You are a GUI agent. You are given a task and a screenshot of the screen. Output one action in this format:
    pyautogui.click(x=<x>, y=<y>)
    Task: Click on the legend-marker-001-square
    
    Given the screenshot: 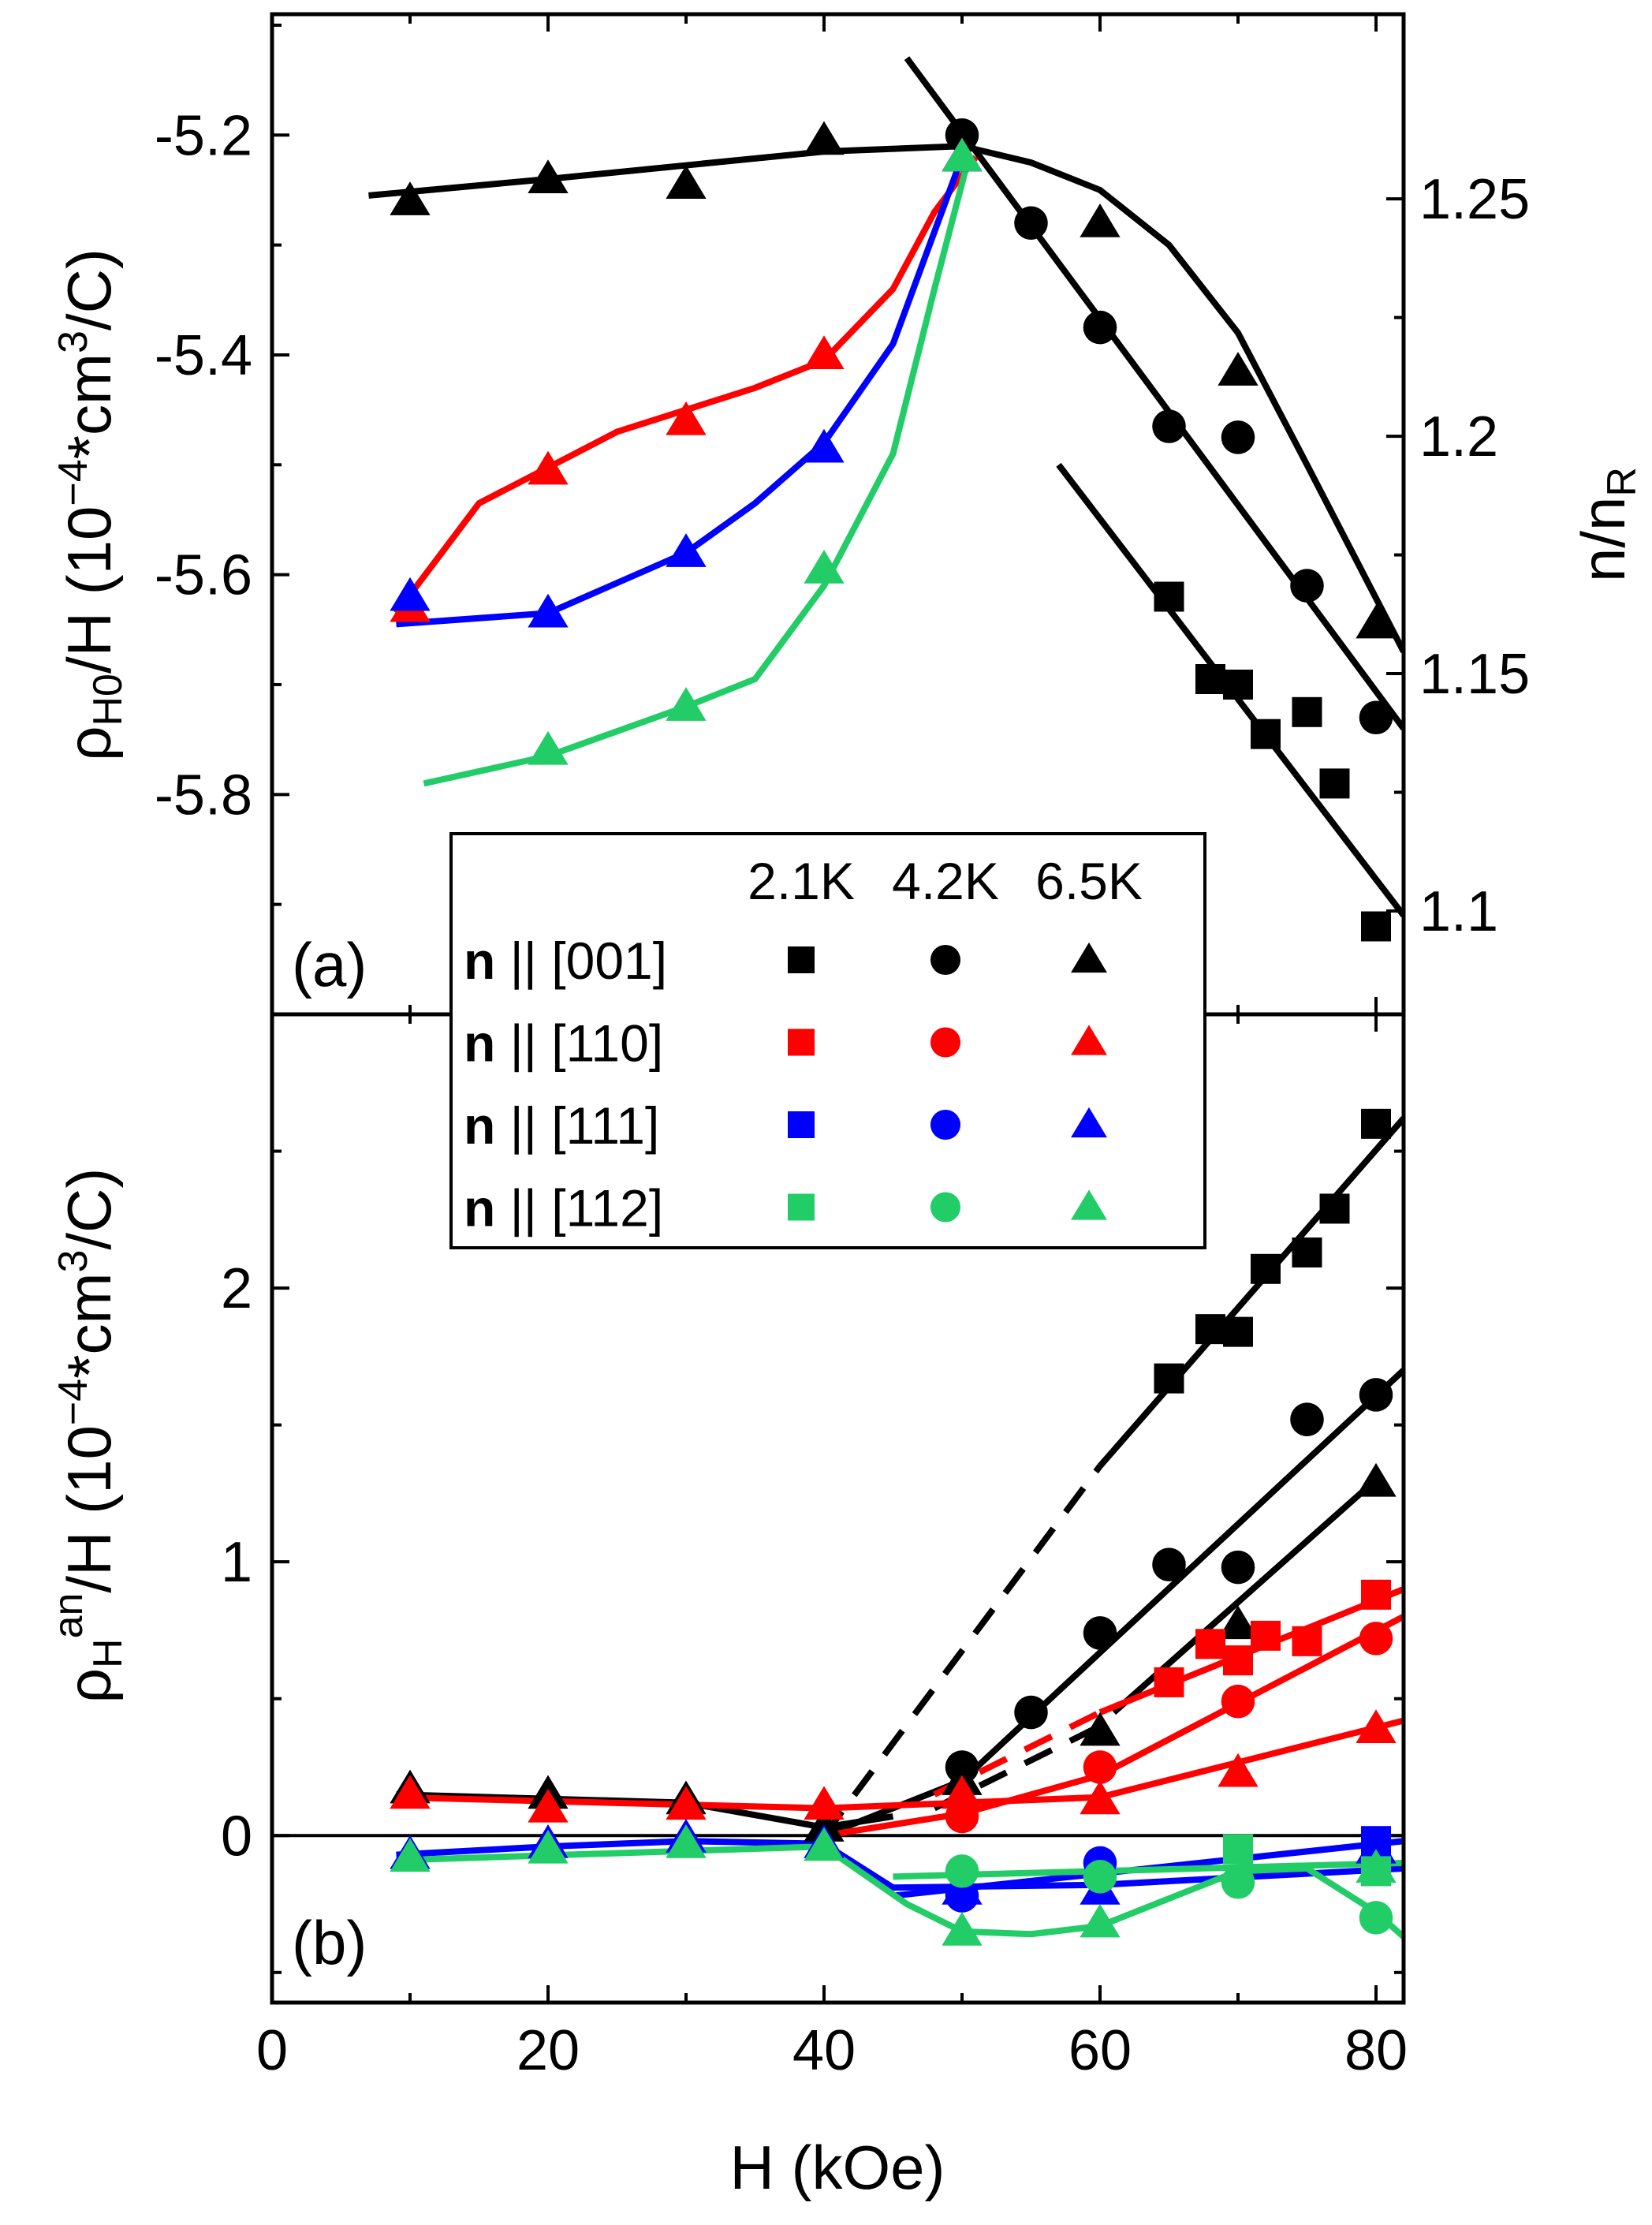 What is the action you would take?
    pyautogui.click(x=801, y=960)
    